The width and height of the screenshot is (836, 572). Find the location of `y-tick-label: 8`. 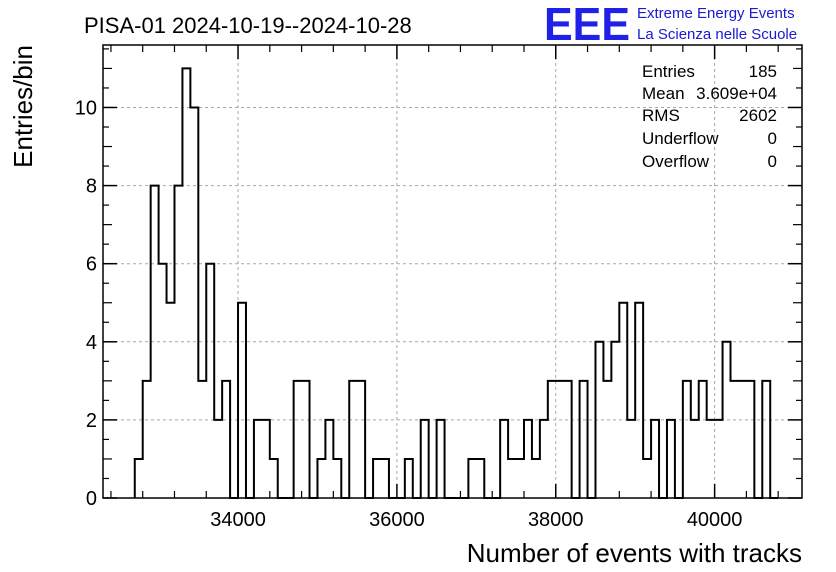

y-tick-label: 8 is located at coordinates (91, 187).